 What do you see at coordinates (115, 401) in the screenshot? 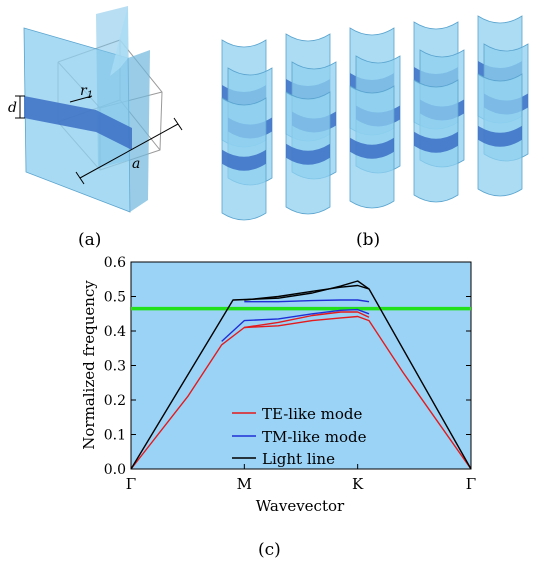
I see `y-tick-label: 0.2` at bounding box center [115, 401].